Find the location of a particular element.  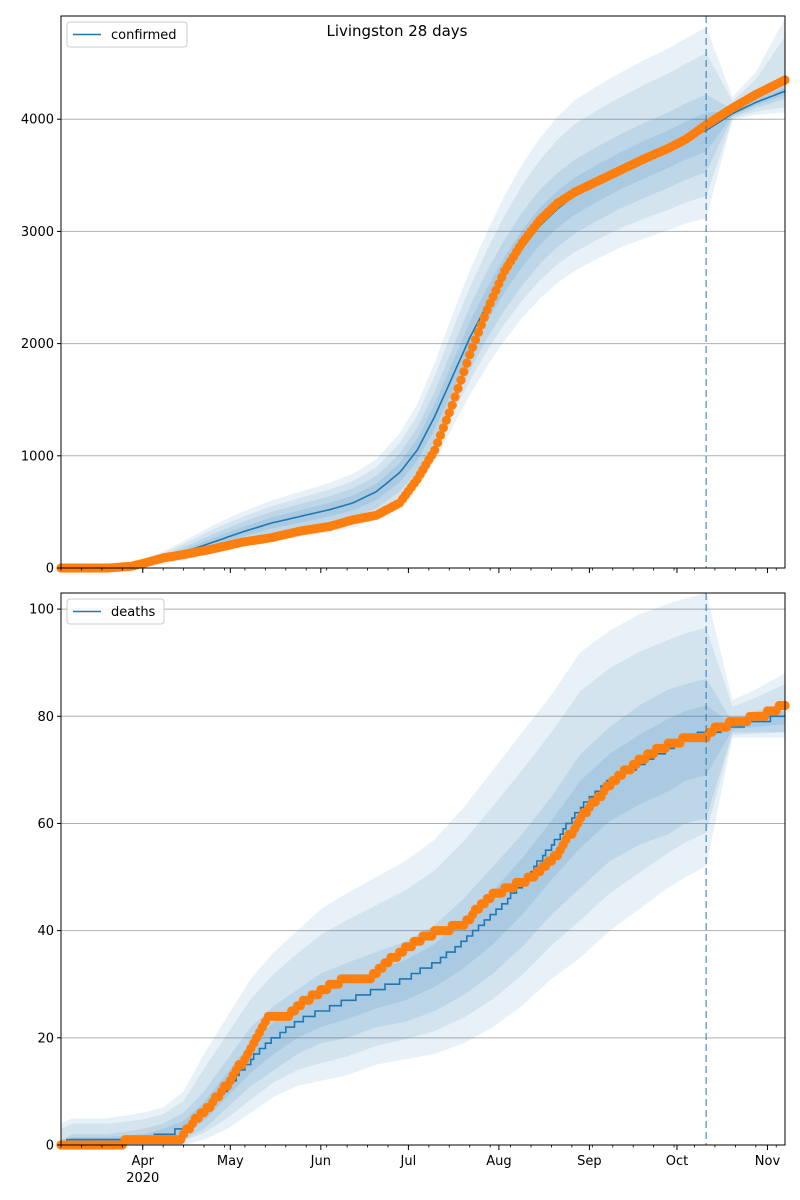

x-tick-label: May is located at coordinates (230, 1161).